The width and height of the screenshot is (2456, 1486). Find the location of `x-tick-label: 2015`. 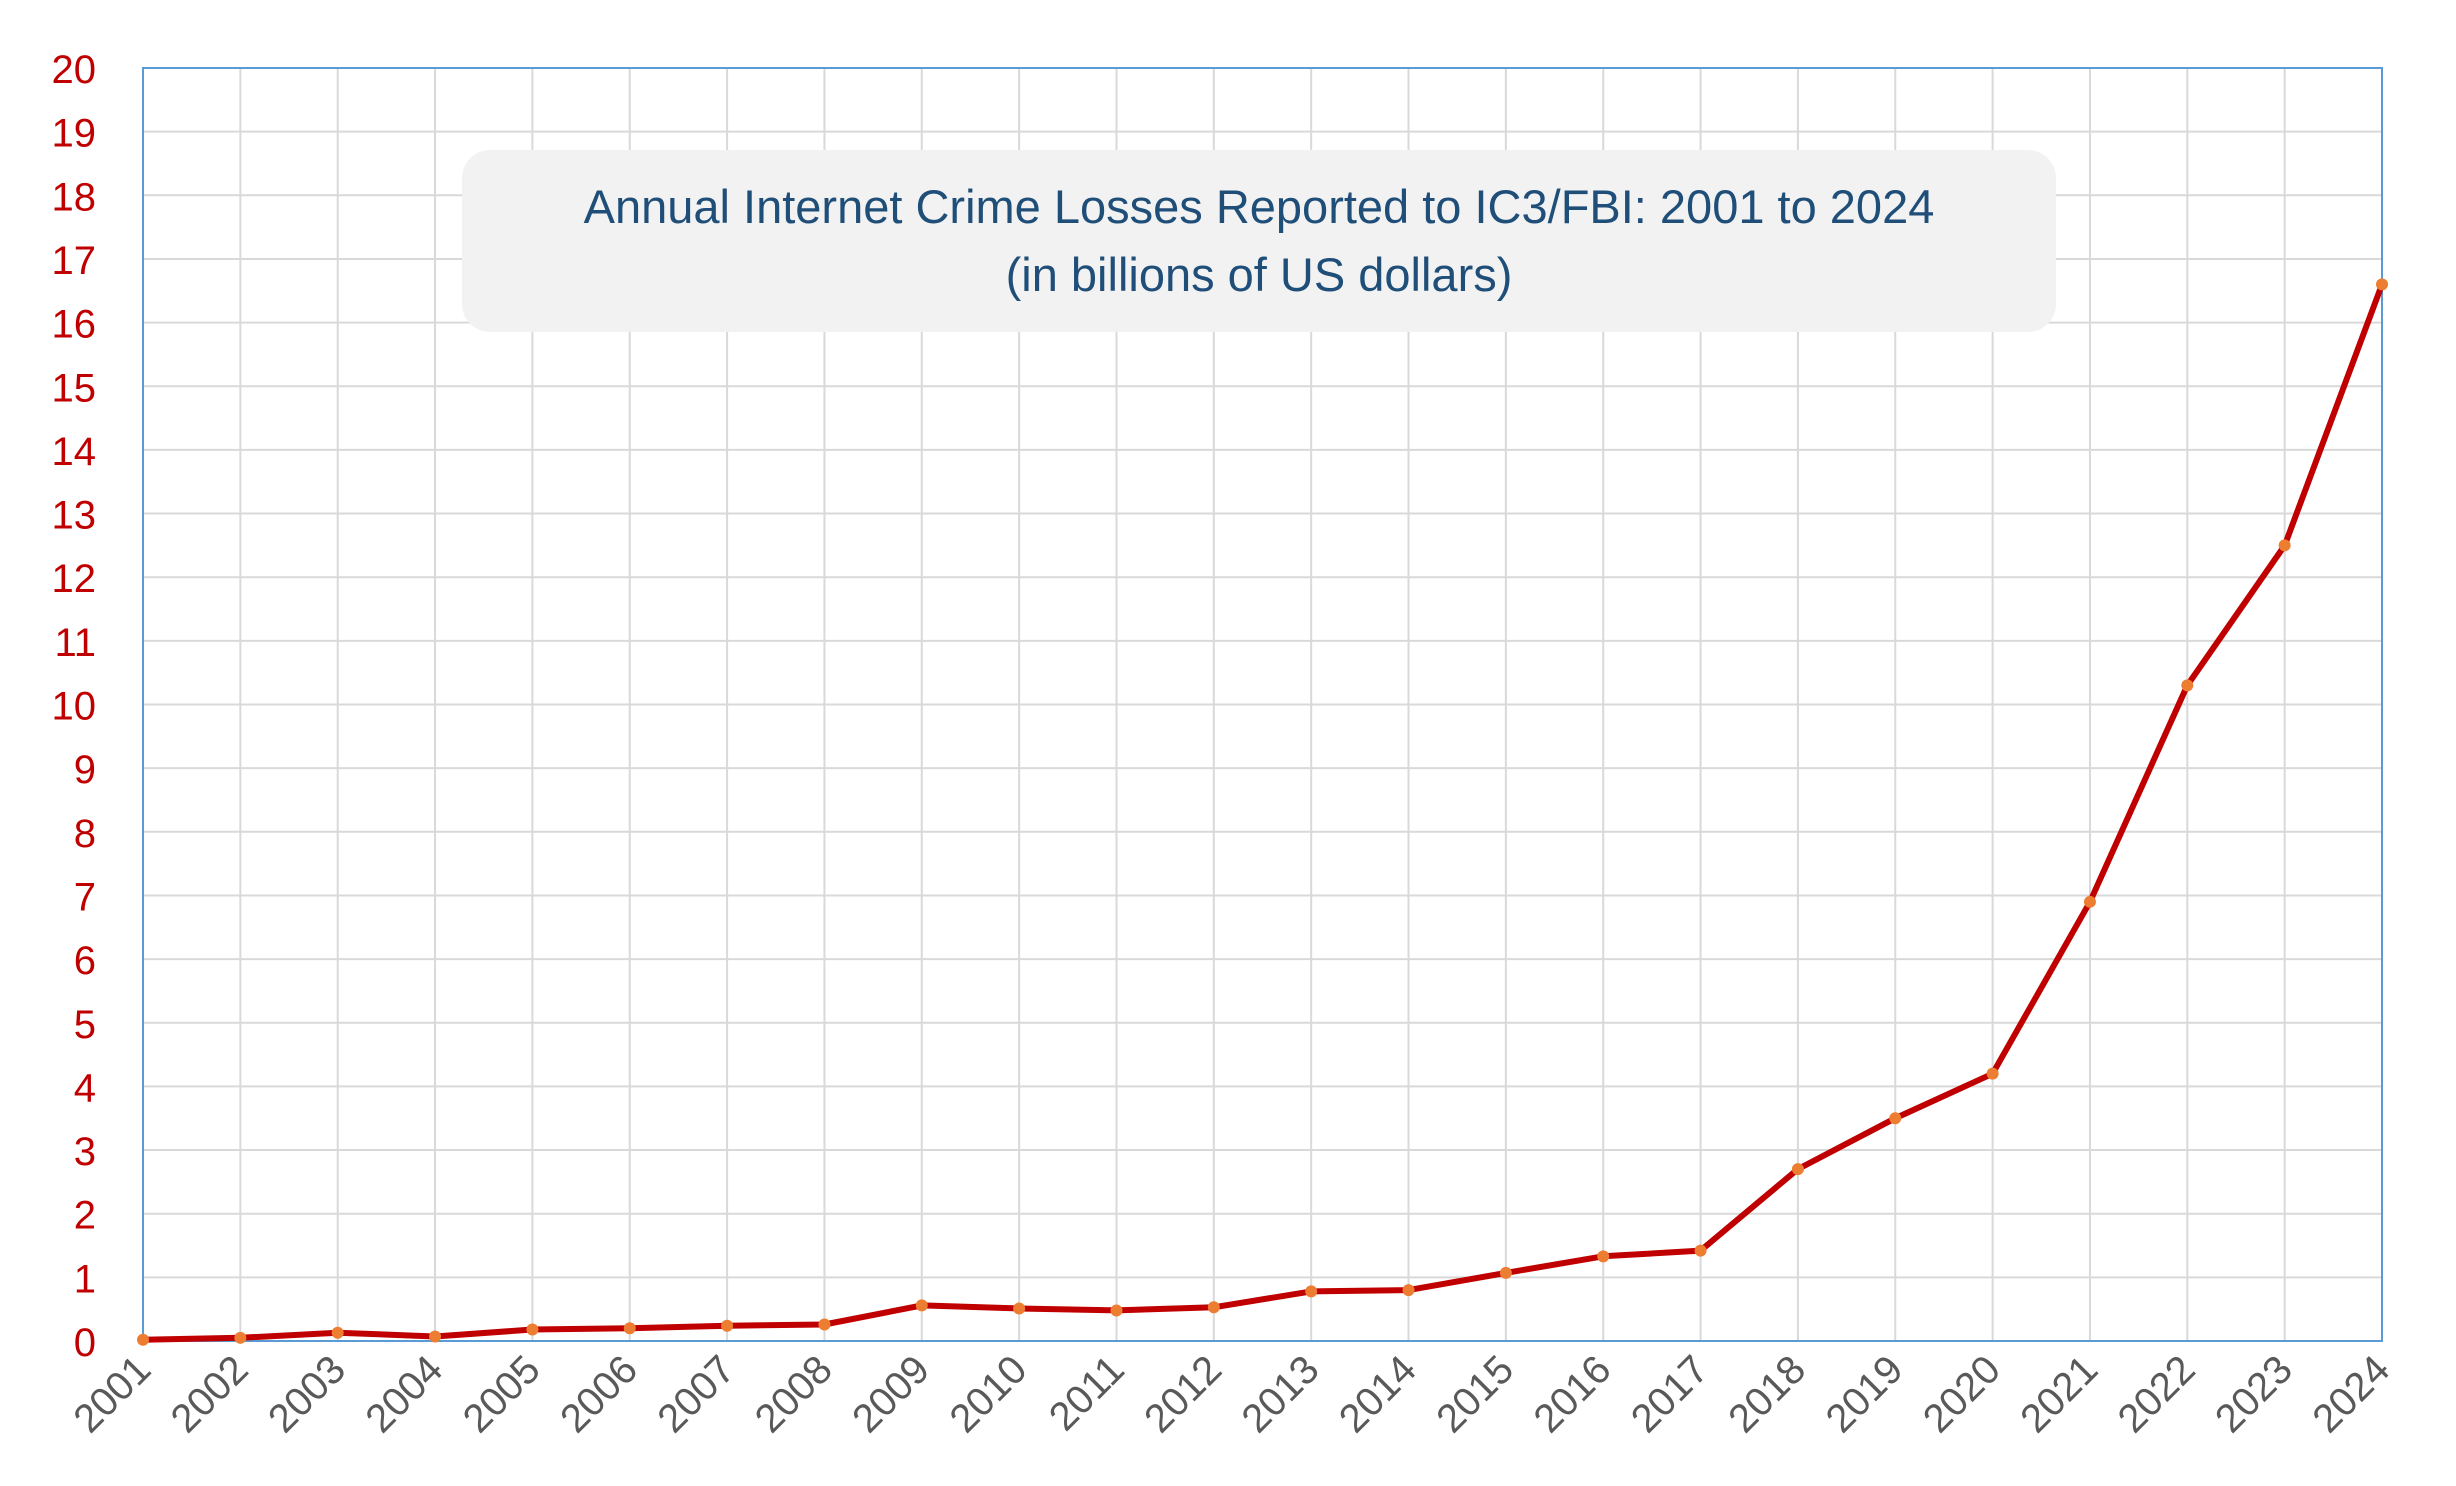

x-tick-label: 2015 is located at coordinates (1475, 1394).